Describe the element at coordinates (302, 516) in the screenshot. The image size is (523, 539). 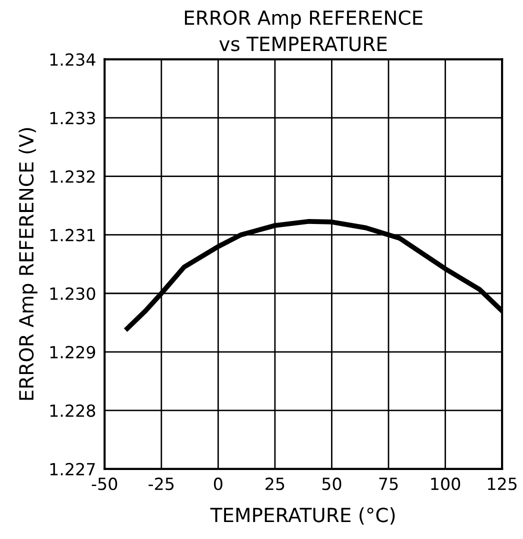
I see `x-axis-title: TEMPERATURE (°C)` at that location.